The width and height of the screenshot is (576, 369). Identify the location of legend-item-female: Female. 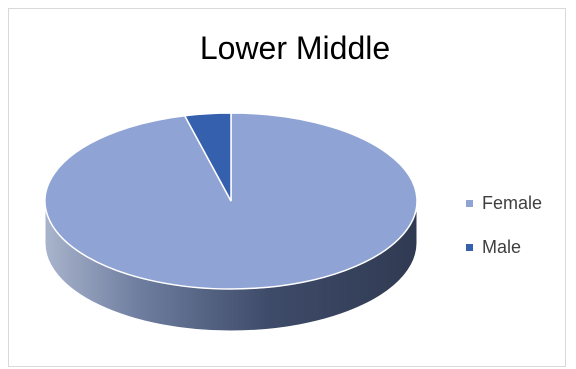
(504, 203).